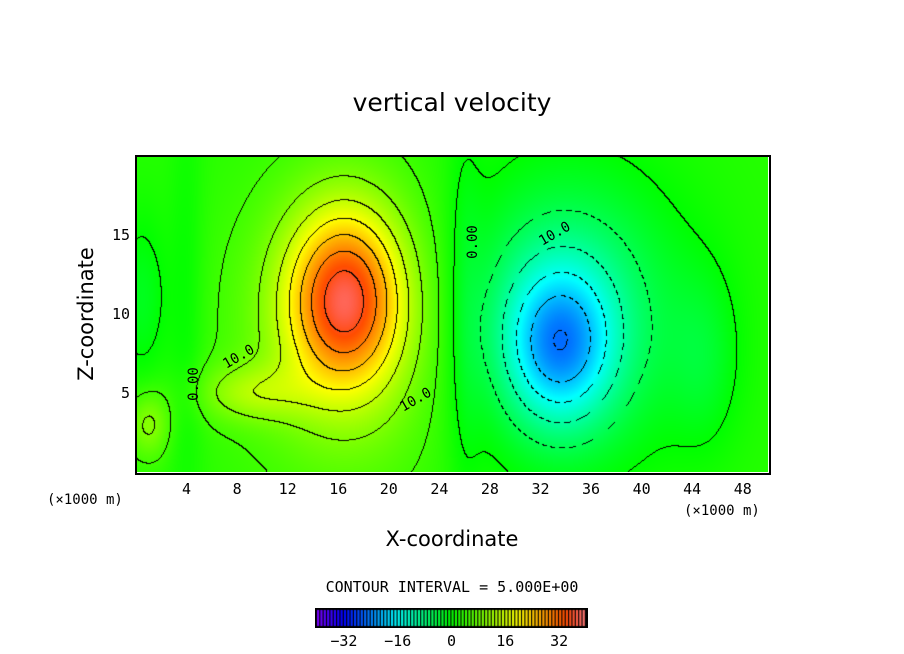 The height and width of the screenshot is (654, 904). I want to click on x-tick-label: 16, so click(338, 489).